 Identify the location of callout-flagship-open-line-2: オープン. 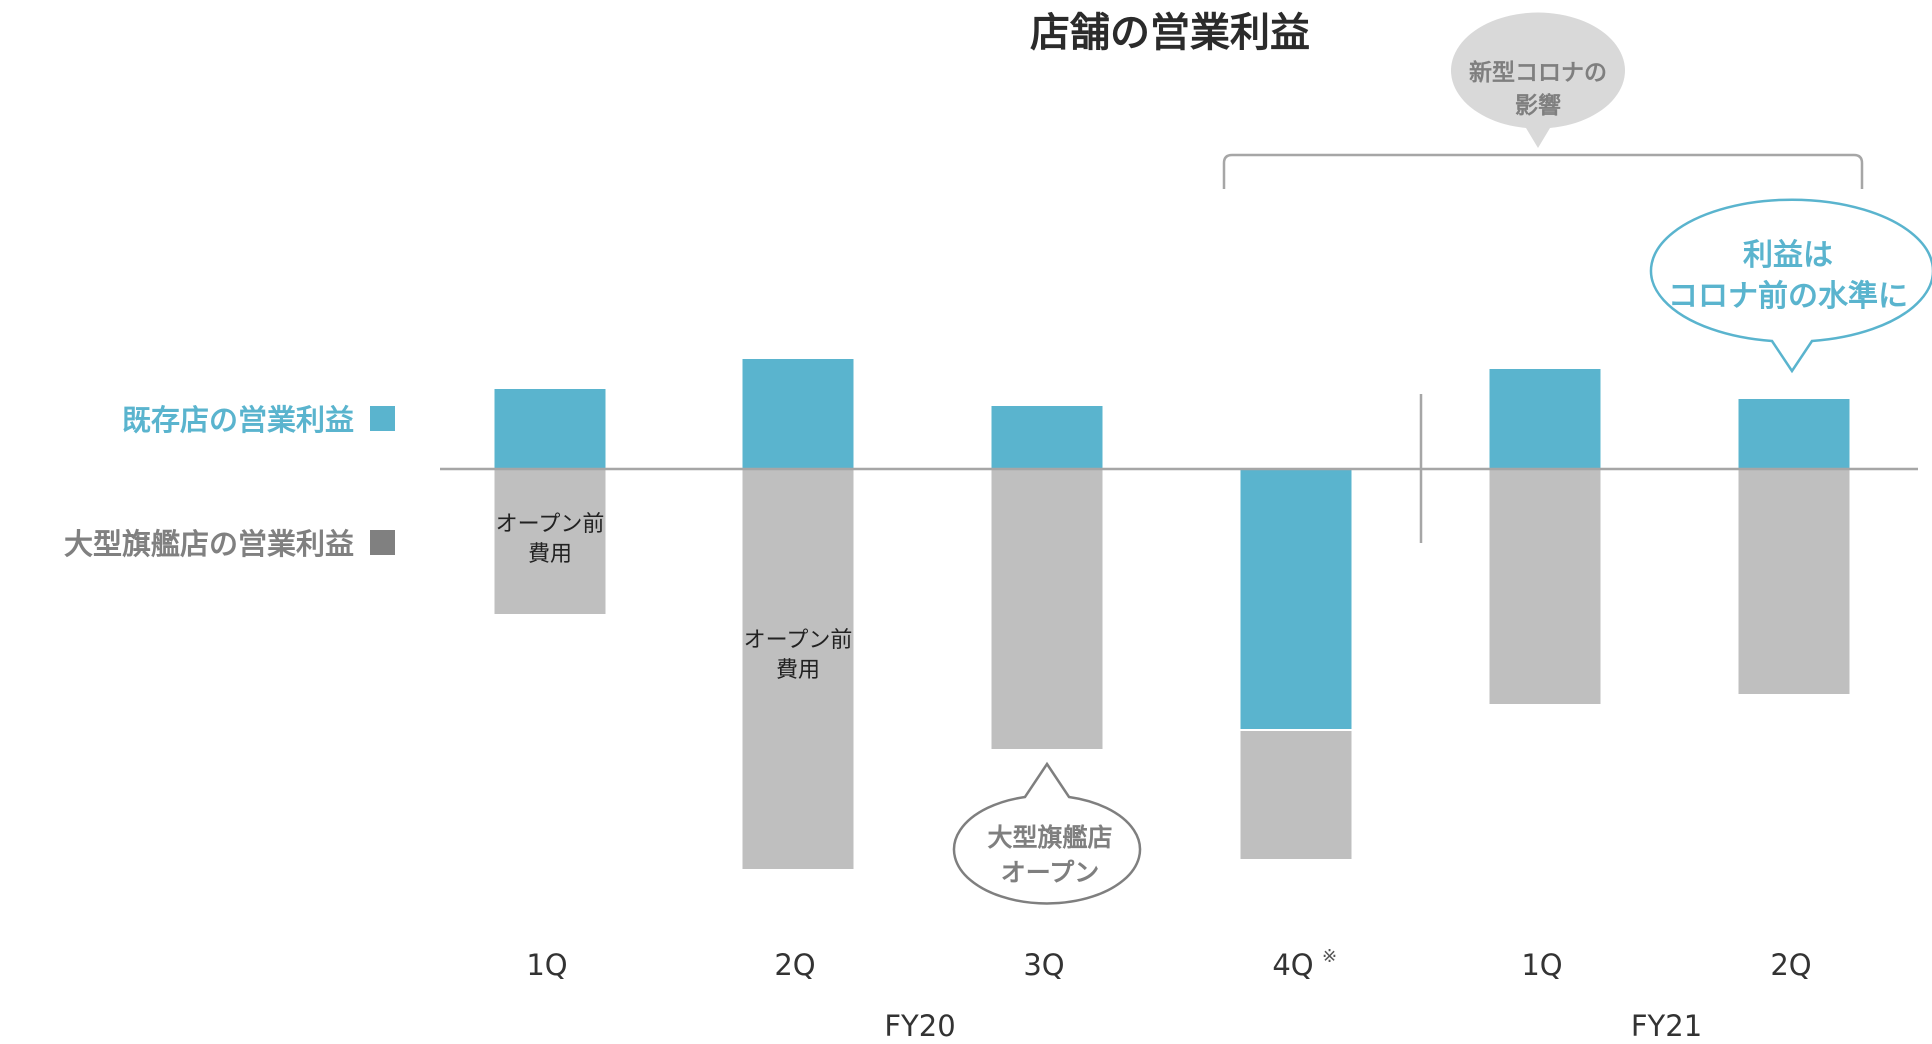
(1050, 872).